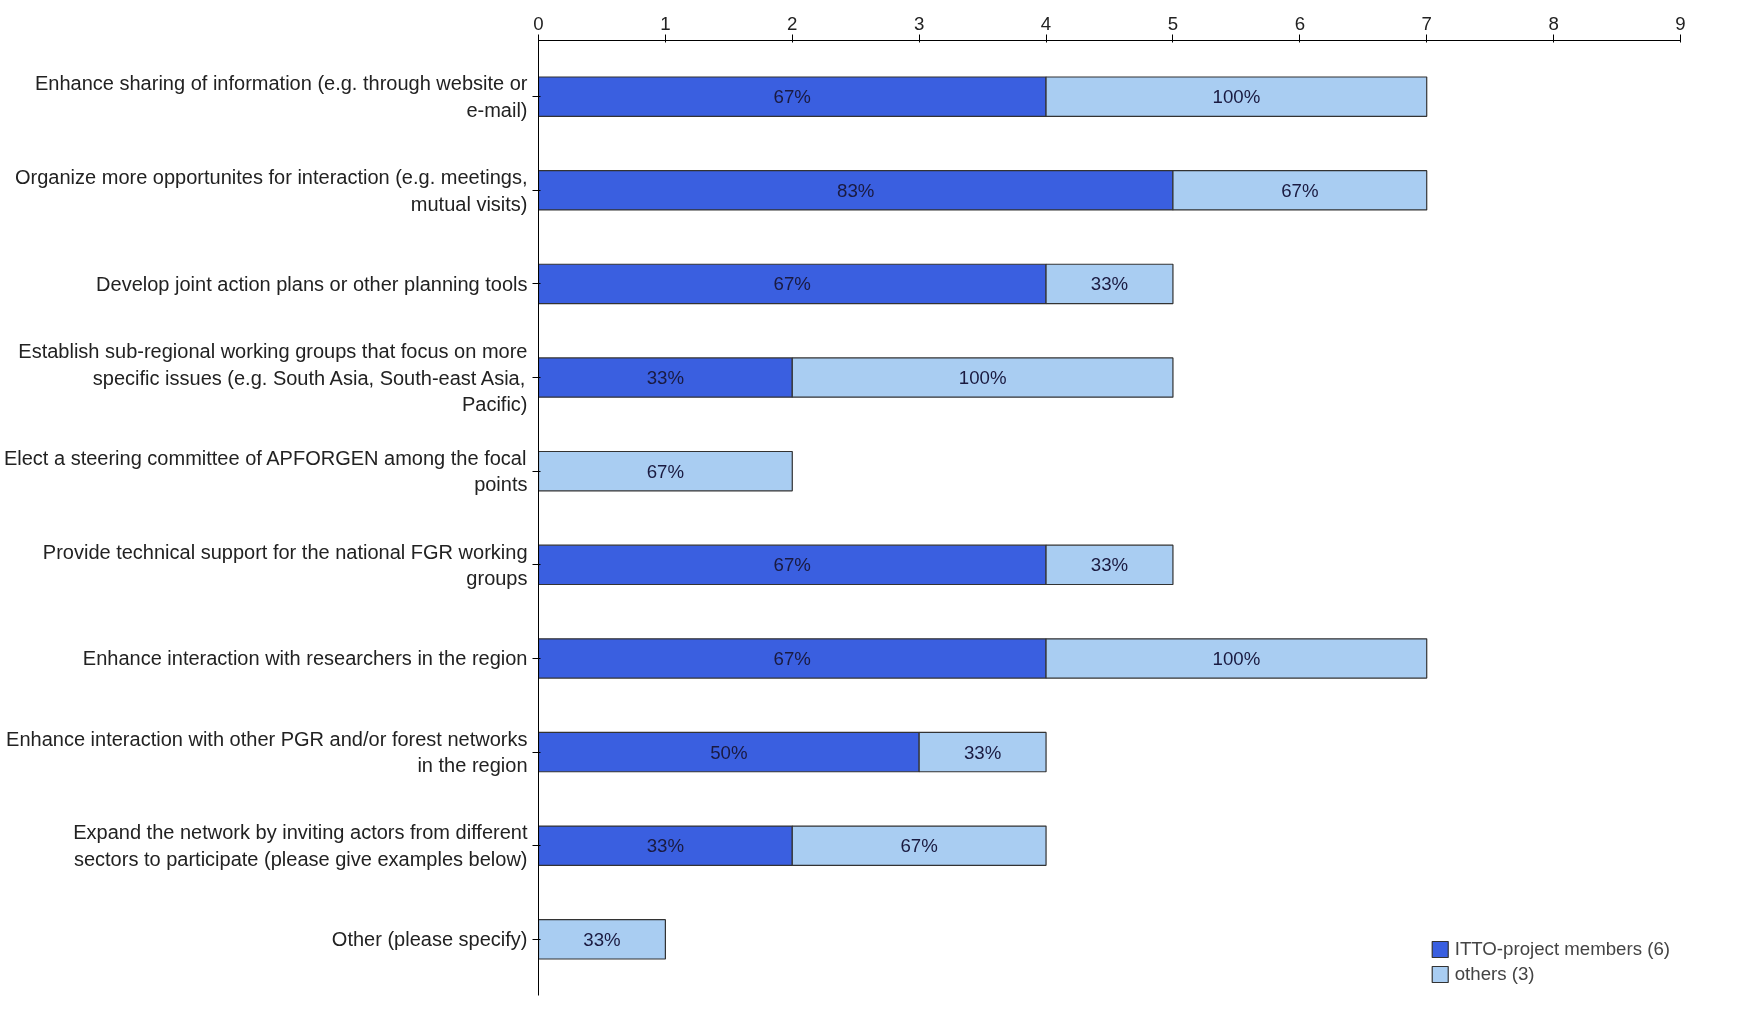 The image size is (1762, 1028). Describe the element at coordinates (1046, 23) in the screenshot. I see `x-tick-label: 4` at that location.